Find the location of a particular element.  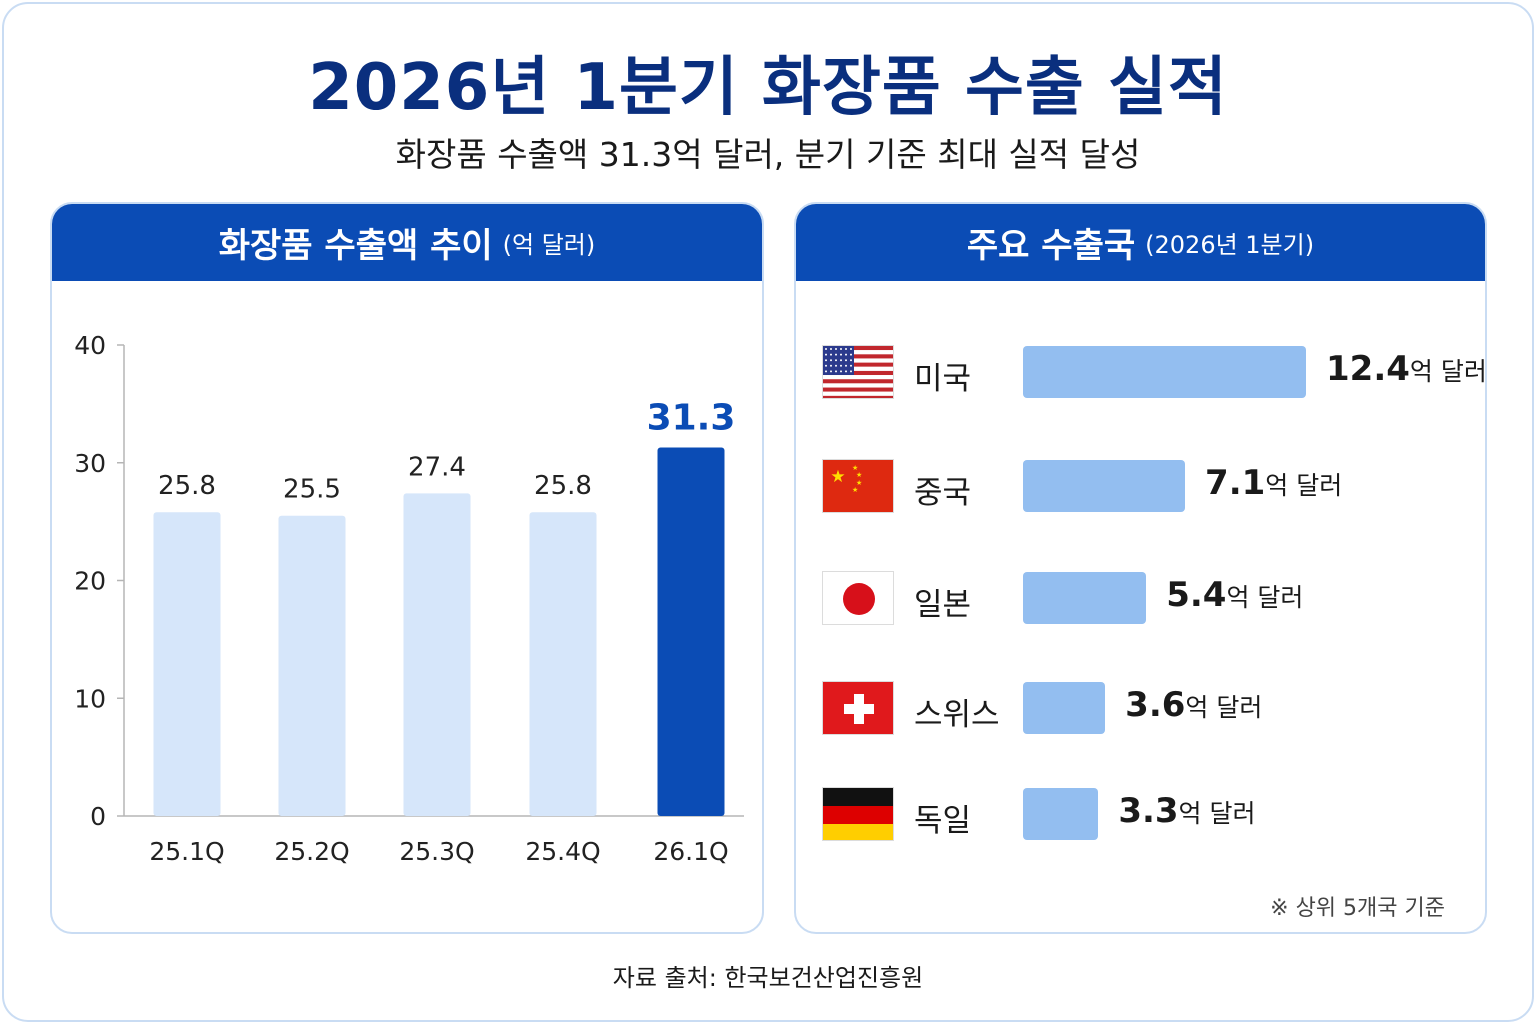

country-value-label: 3.6억 달러 is located at coordinates (1193, 705).